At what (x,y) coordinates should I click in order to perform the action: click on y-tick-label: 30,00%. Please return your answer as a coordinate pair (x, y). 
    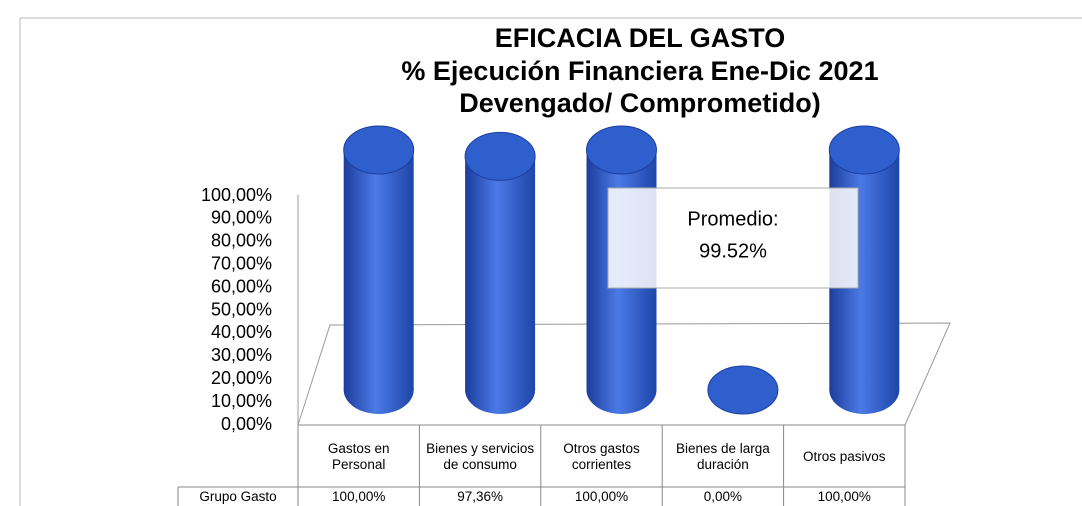
    Looking at the image, I should click on (241, 355).